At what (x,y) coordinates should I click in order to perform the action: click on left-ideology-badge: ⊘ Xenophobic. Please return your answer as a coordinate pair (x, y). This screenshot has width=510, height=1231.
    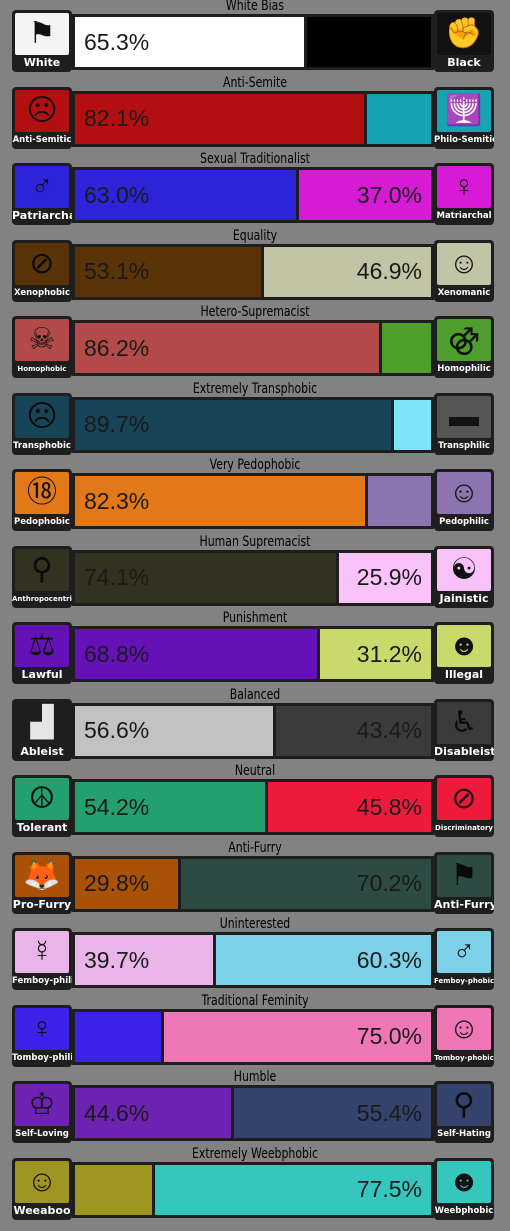
    Looking at the image, I should click on (42, 270).